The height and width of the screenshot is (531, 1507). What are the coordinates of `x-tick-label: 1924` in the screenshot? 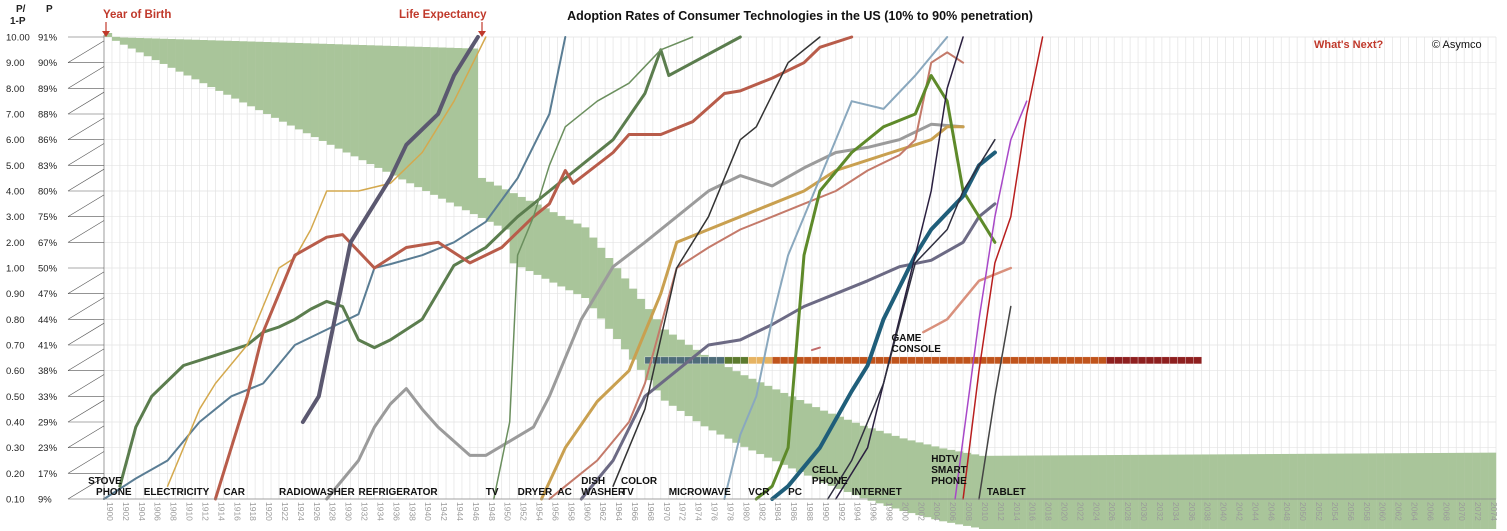 It's located at (301, 511).